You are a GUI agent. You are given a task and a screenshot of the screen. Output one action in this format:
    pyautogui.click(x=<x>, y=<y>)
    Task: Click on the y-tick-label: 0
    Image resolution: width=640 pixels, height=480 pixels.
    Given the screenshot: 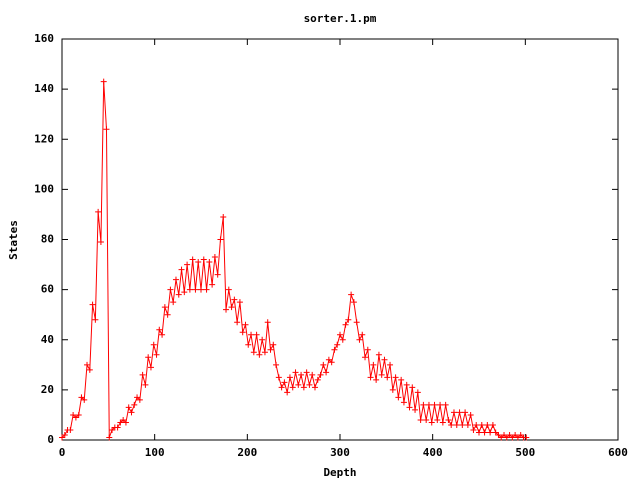 What is the action you would take?
    pyautogui.click(x=50, y=439)
    